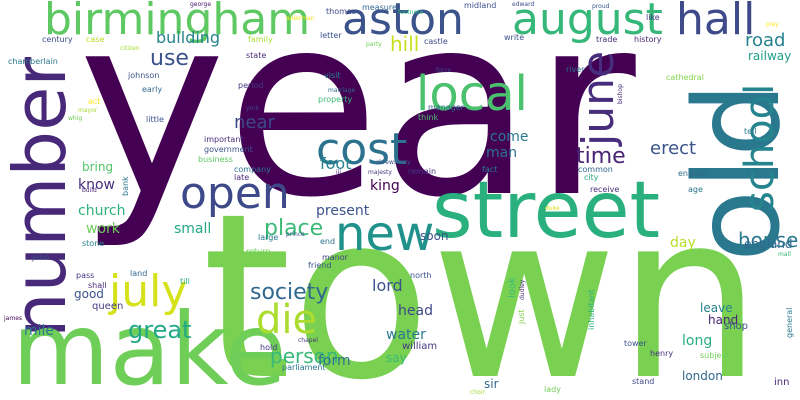 The width and height of the screenshot is (800, 400). Describe the element at coordinates (591, 177) in the screenshot. I see `cloud-word: city` at that location.